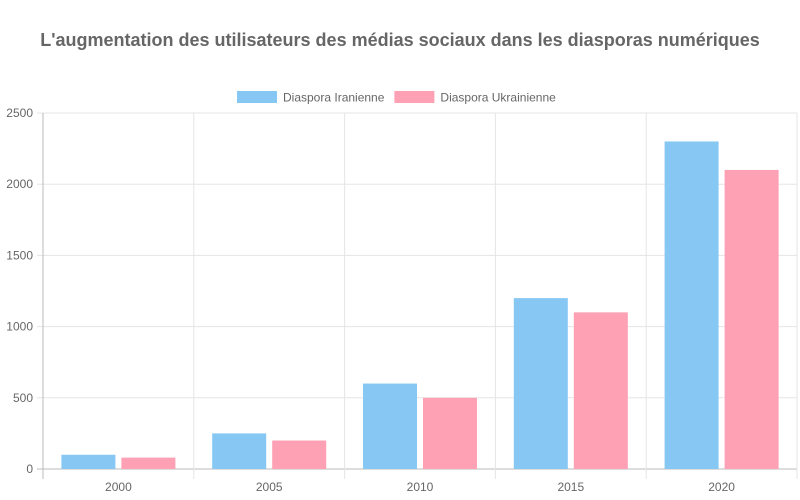  What do you see at coordinates (29, 469) in the screenshot?
I see `y-tick-label: 0` at bounding box center [29, 469].